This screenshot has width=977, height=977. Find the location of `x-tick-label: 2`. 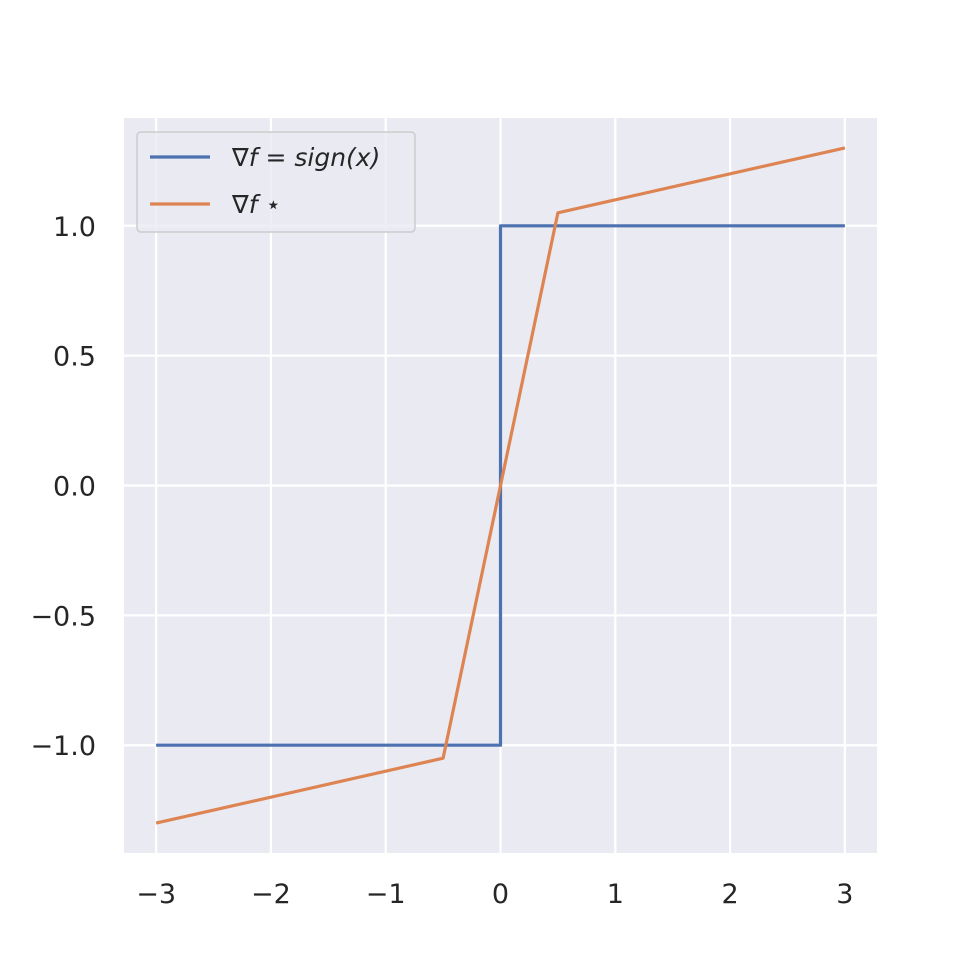

x-tick-label: 2 is located at coordinates (729, 894).